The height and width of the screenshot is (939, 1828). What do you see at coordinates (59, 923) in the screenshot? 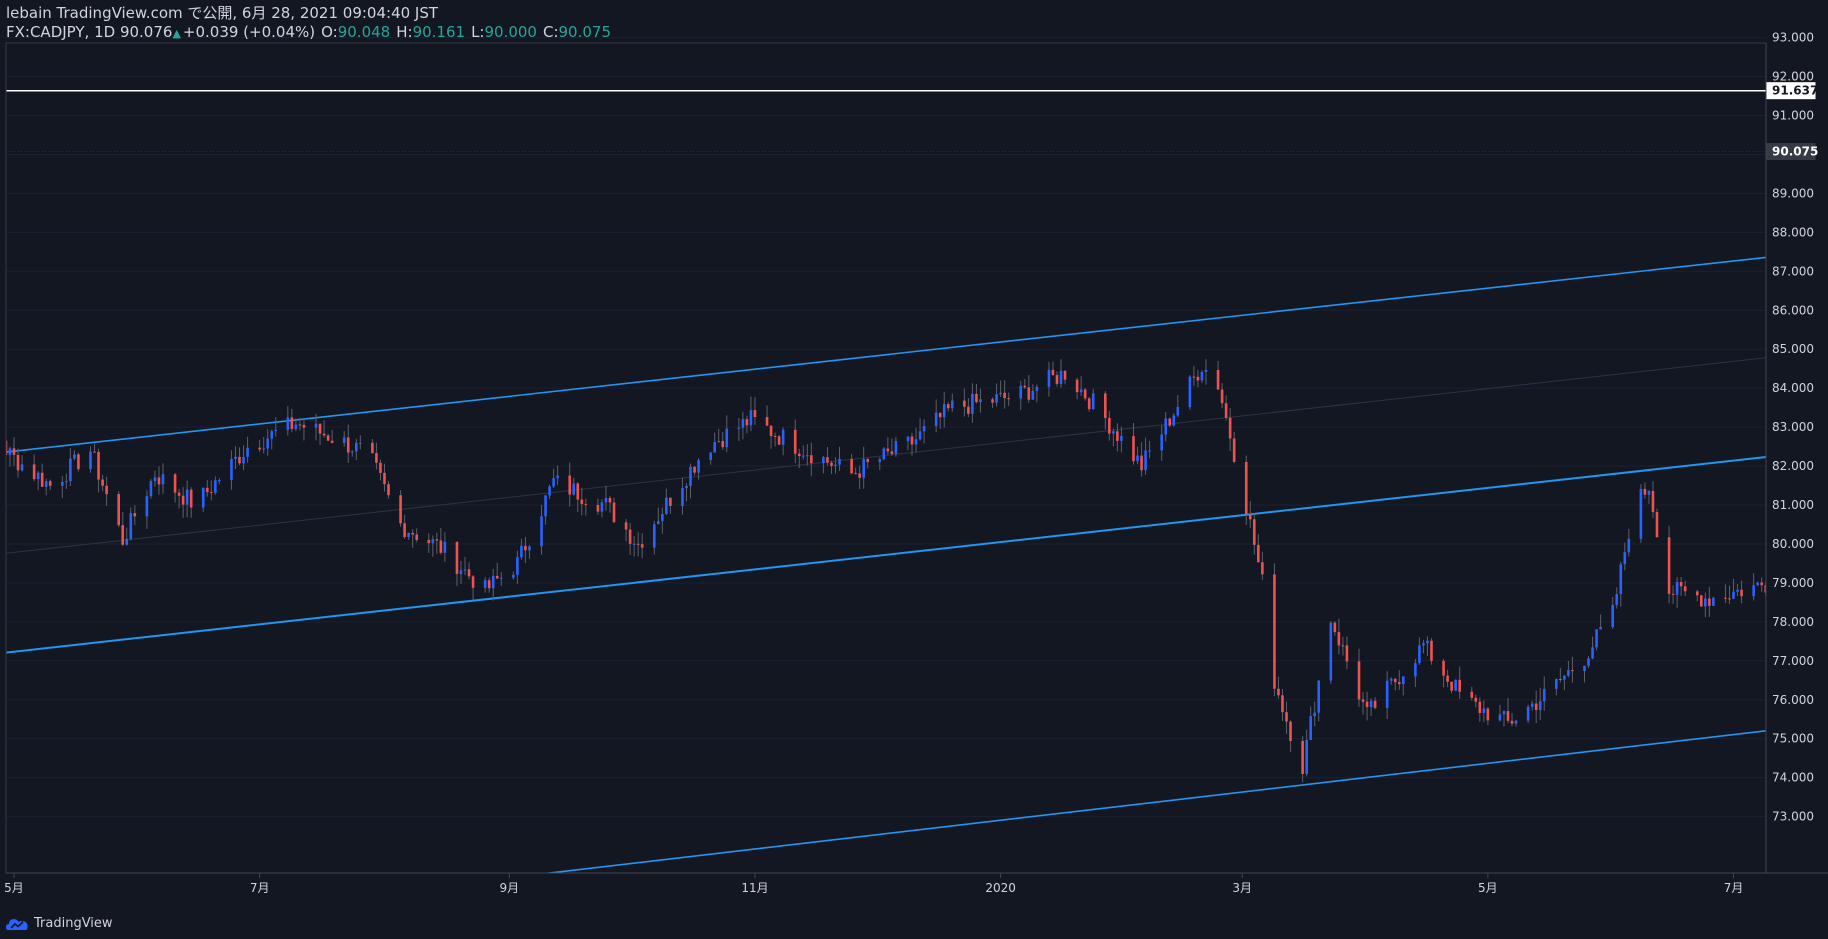
I see `footer-brand: TradingView` at bounding box center [59, 923].